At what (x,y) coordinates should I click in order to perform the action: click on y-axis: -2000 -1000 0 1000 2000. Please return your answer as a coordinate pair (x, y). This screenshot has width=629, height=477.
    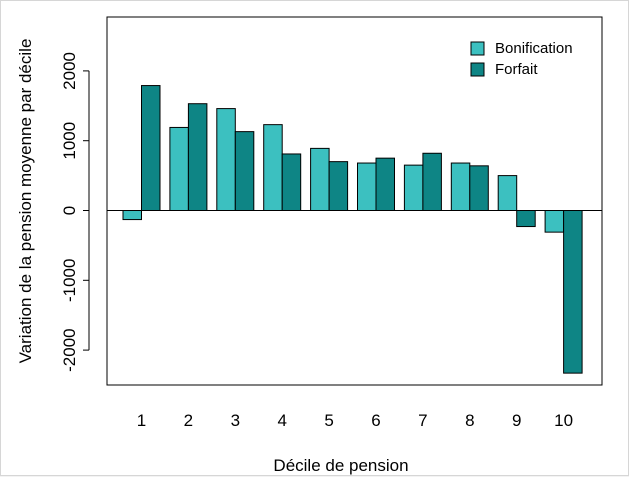
    Looking at the image, I should click on (75, 212).